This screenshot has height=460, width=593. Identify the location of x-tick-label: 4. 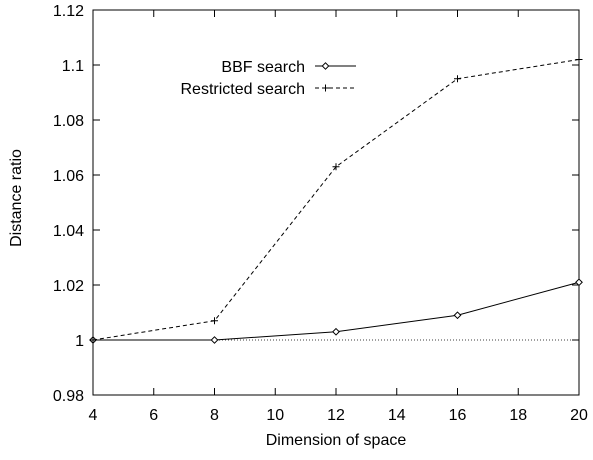
(93, 415).